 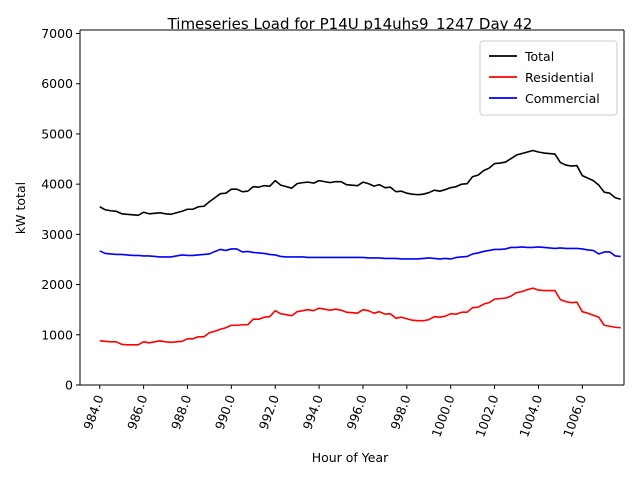 What do you see at coordinates (69, 385) in the screenshot?
I see `y-tick-label: 0` at bounding box center [69, 385].